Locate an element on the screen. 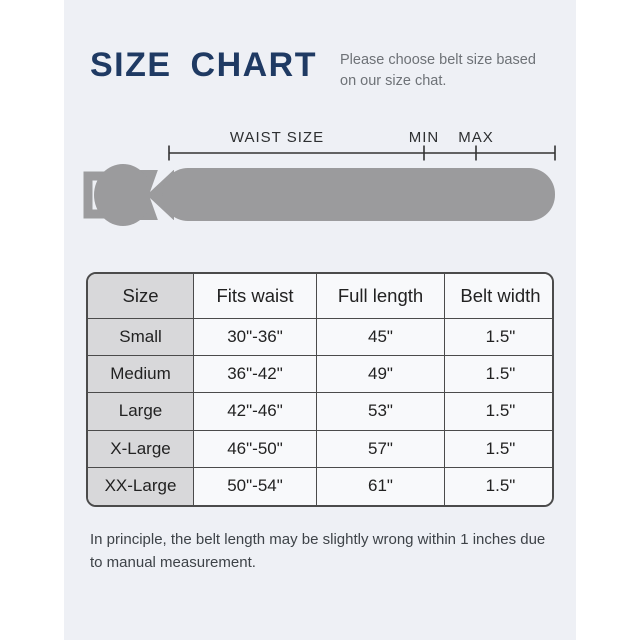  row-medium-belt-width: 1.5" is located at coordinates (498, 375).